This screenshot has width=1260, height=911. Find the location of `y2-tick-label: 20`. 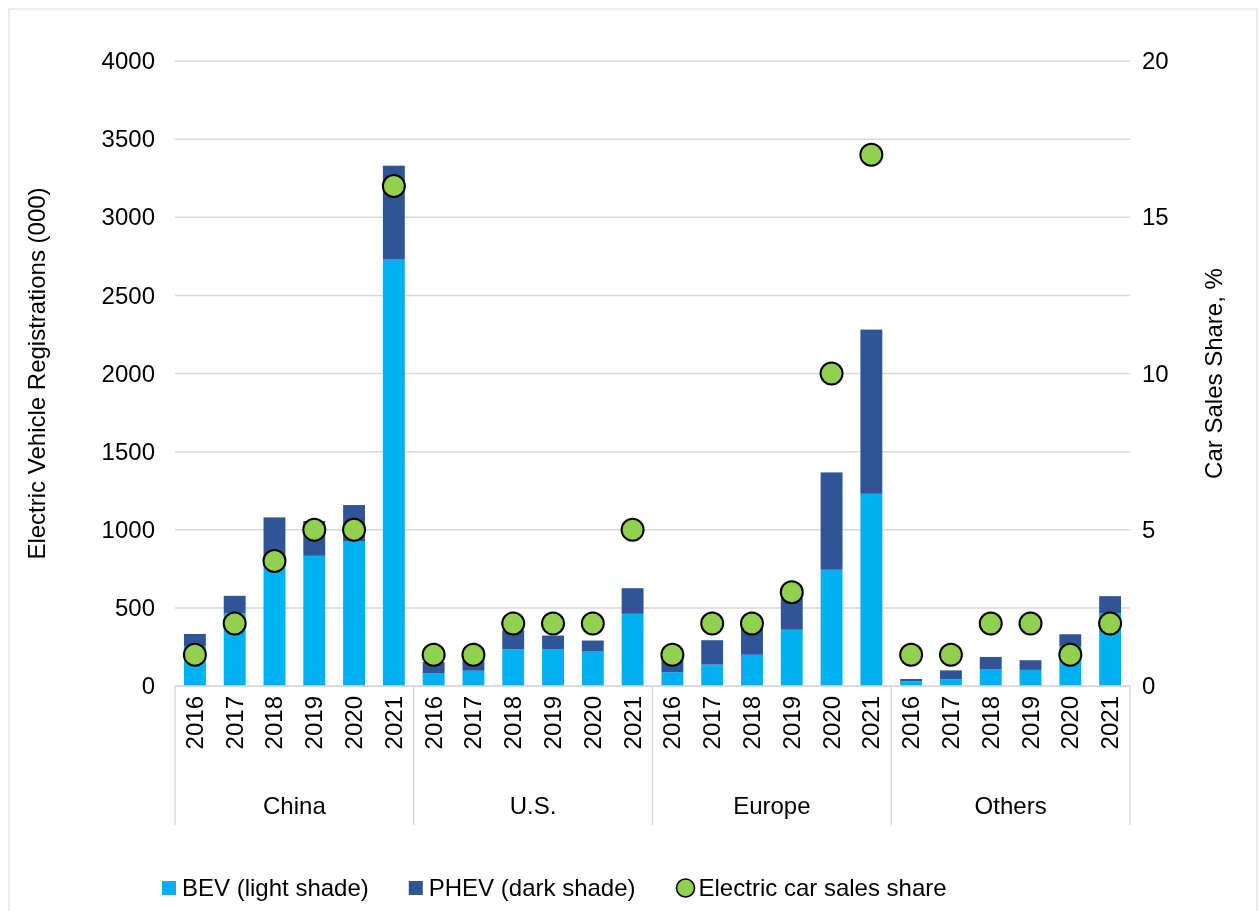

y2-tick-label: 20 is located at coordinates (1155, 61).